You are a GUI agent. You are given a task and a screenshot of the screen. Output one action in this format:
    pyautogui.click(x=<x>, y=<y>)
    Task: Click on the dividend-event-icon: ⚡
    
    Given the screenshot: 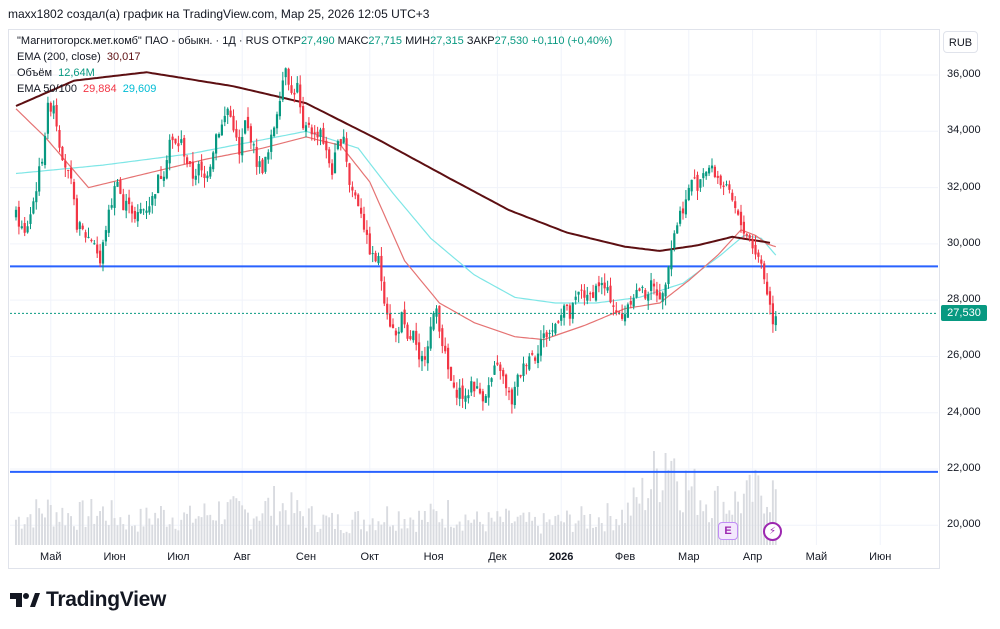 What is the action you would take?
    pyautogui.click(x=772, y=531)
    